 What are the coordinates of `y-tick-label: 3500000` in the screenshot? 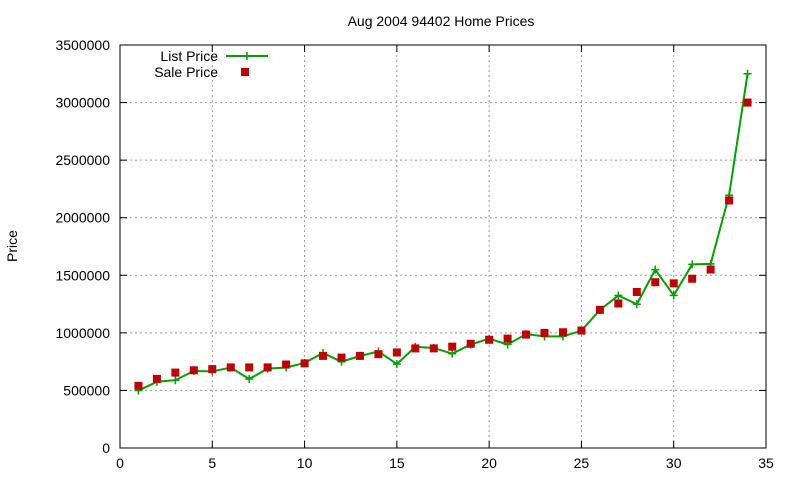 It's located at (82, 45).